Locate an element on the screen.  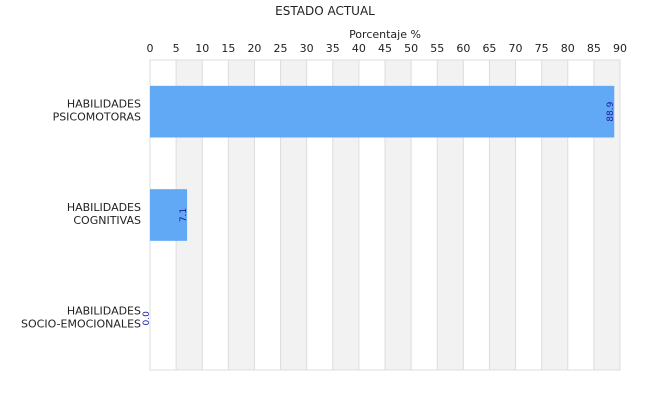
category-label: HABILIDADES PSICOMOTORAS is located at coordinates (97, 111).